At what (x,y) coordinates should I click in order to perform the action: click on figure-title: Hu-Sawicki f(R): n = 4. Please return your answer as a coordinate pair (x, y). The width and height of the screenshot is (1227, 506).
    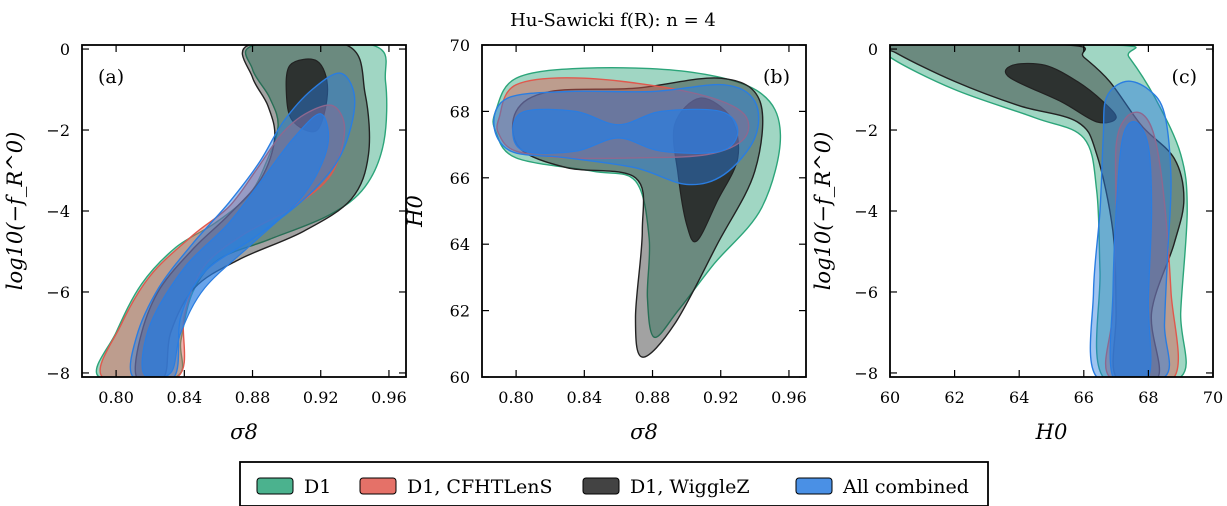
    Looking at the image, I should click on (613, 20).